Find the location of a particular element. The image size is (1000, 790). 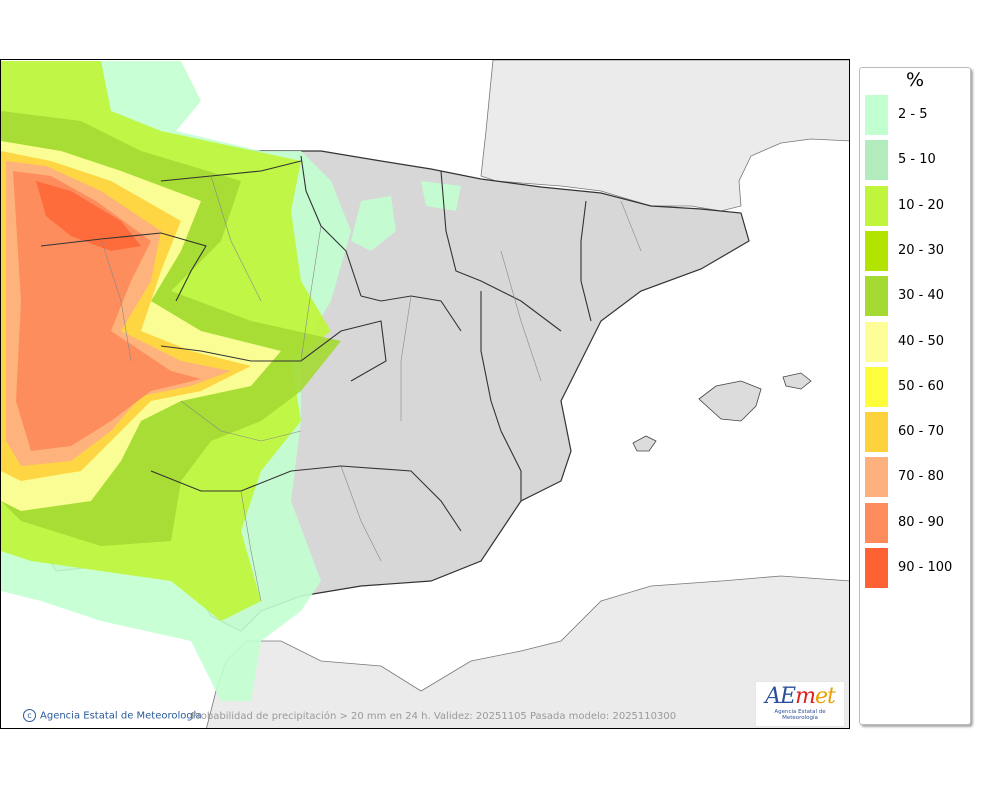

agency-credit-text: Agencia Estatal de Meteorología is located at coordinates (121, 716).